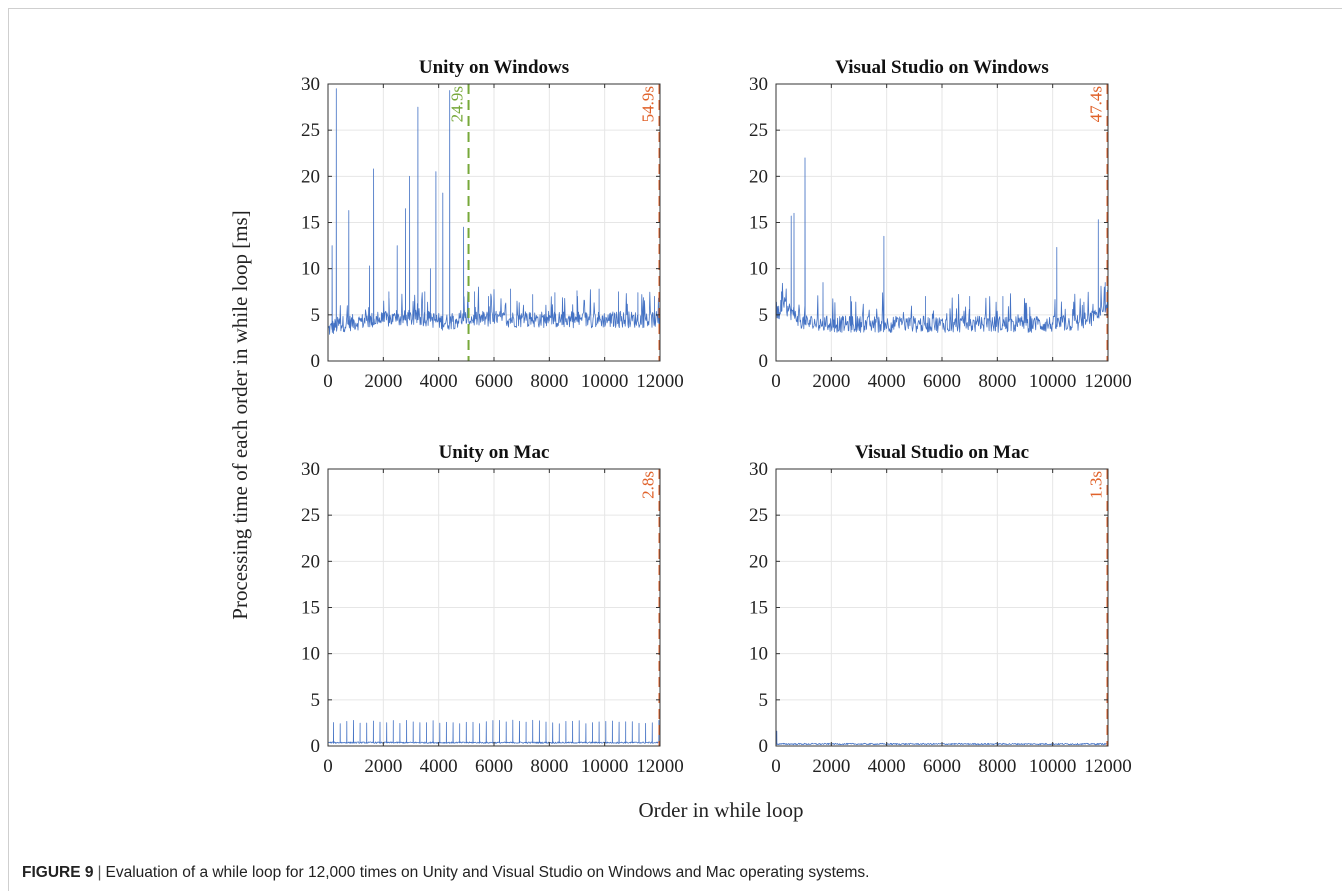 This screenshot has height=891, width=1342. I want to click on time-marker-label: 24.9s, so click(457, 104).